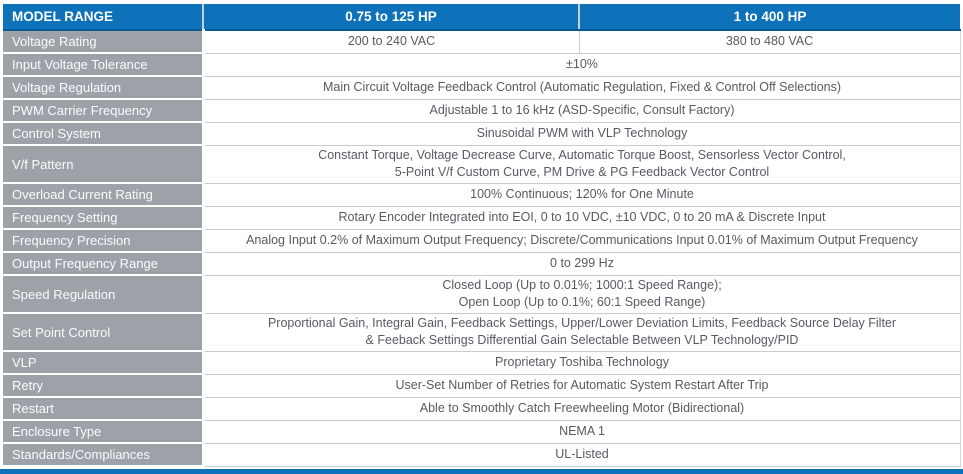  What do you see at coordinates (481, 471) in the screenshot?
I see `bottom-accent-bar` at bounding box center [481, 471].